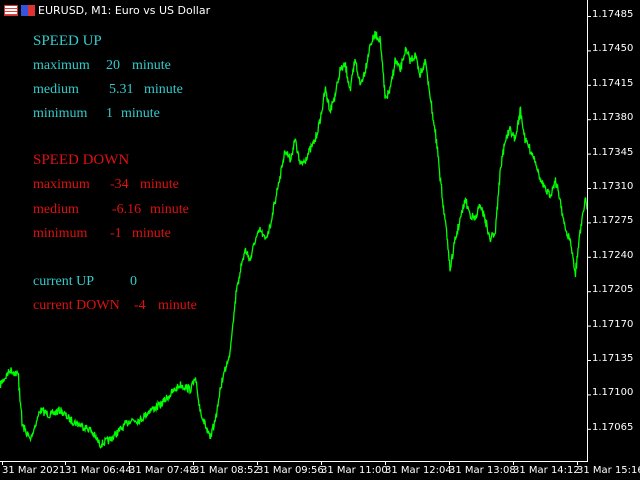 This screenshot has width=640, height=480. What do you see at coordinates (613, 427) in the screenshot?
I see `price-tick-label: 1.17065` at bounding box center [613, 427].